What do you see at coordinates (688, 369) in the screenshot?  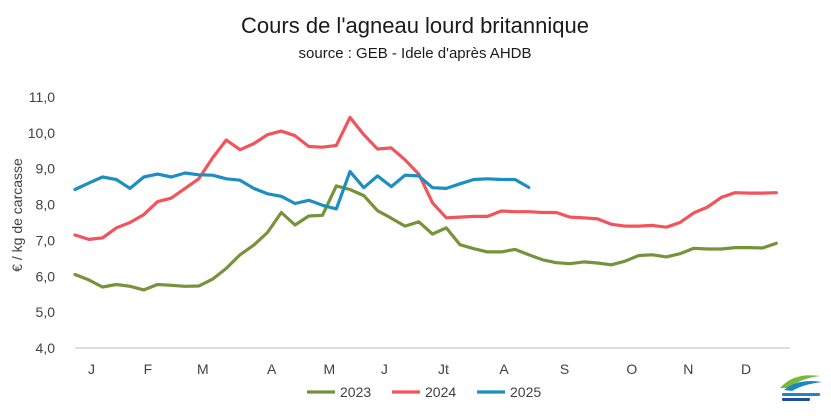 I see `x-tick-label: N` at bounding box center [688, 369].